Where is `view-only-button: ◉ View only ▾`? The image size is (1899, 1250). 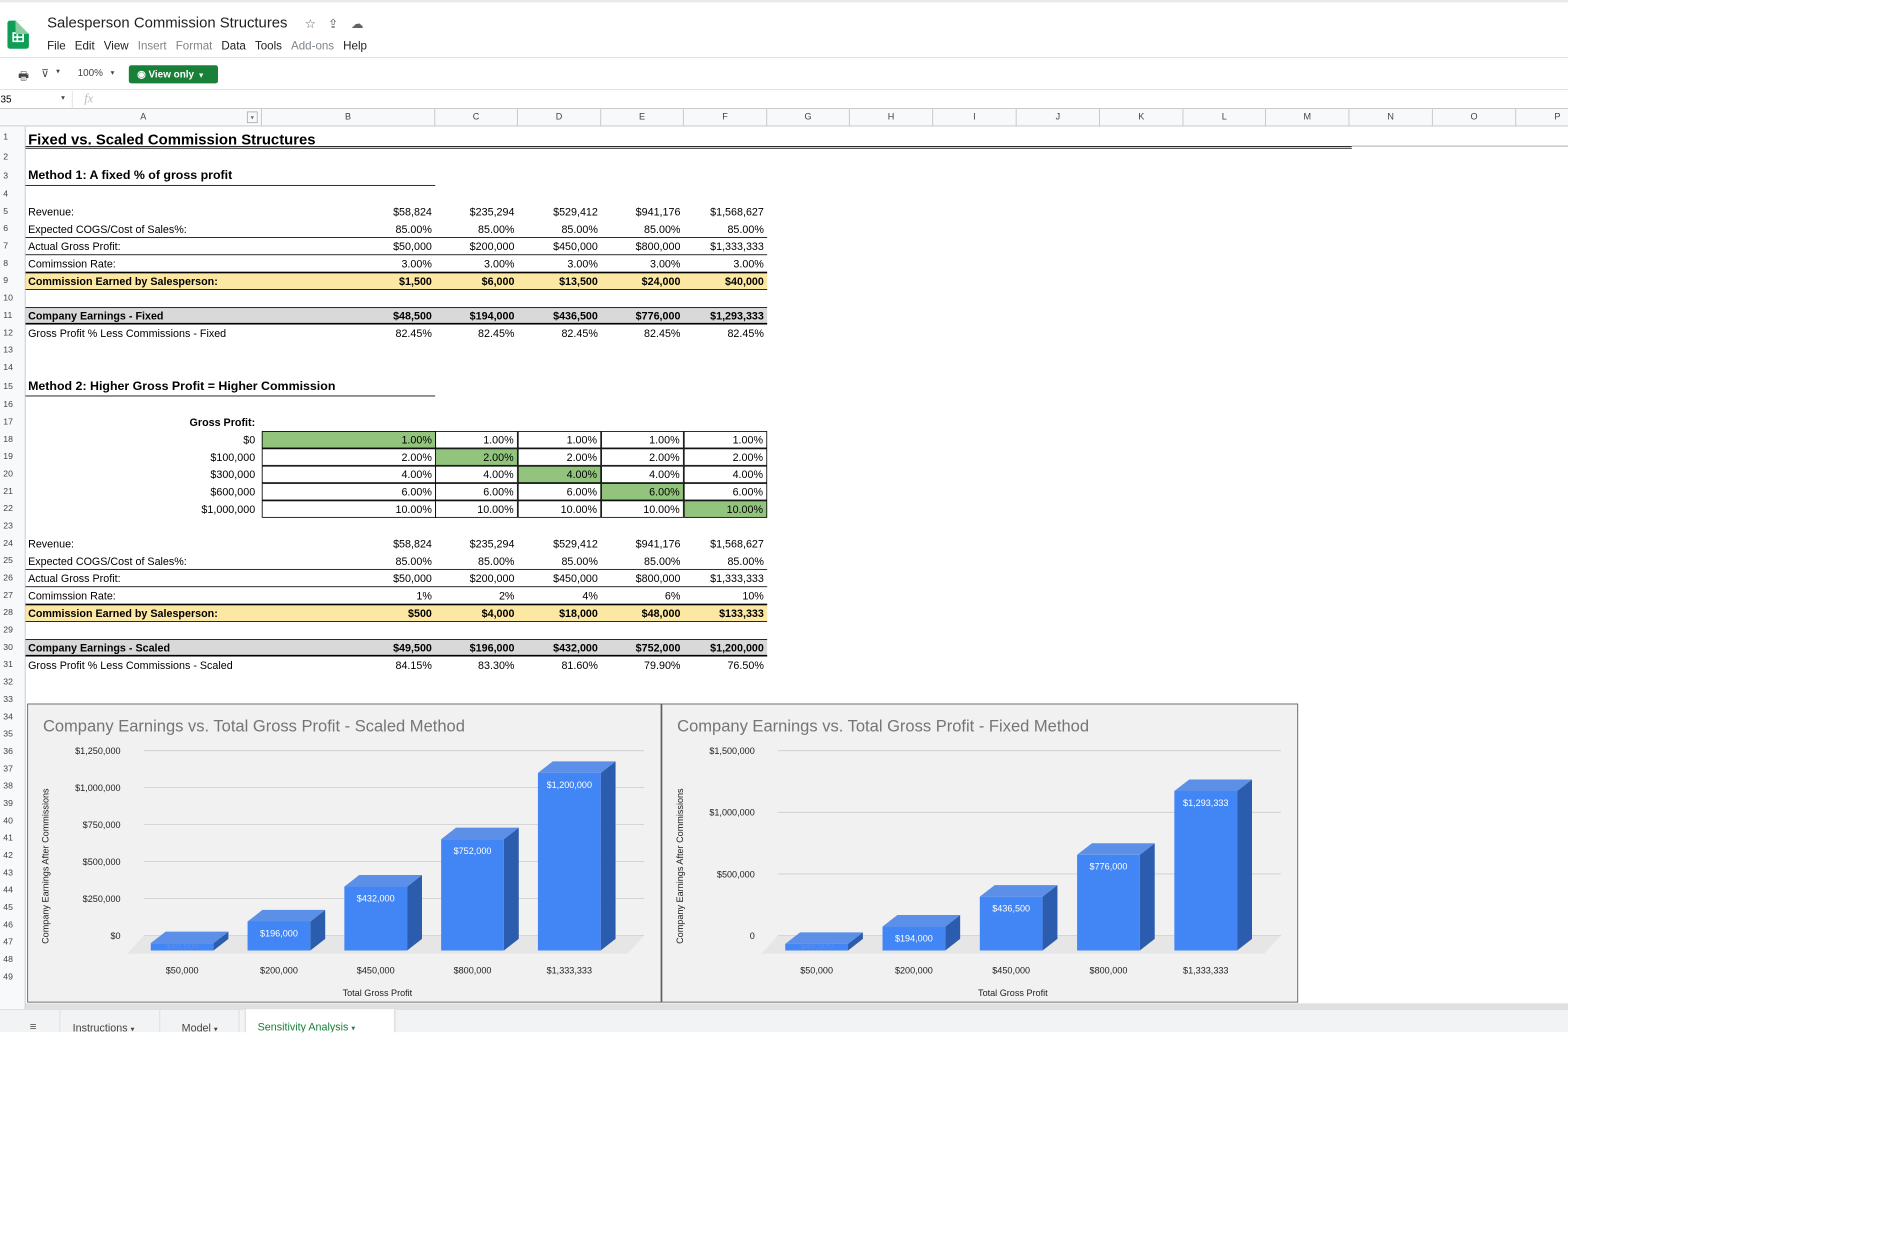
view-only-button: ◉ View only ▾ is located at coordinates (173, 74).